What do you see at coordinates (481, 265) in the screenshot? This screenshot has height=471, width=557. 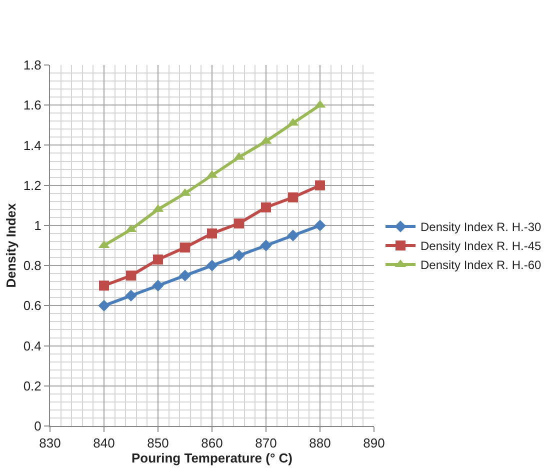 I see `legend-label: Density Index R. H.-60` at bounding box center [481, 265].